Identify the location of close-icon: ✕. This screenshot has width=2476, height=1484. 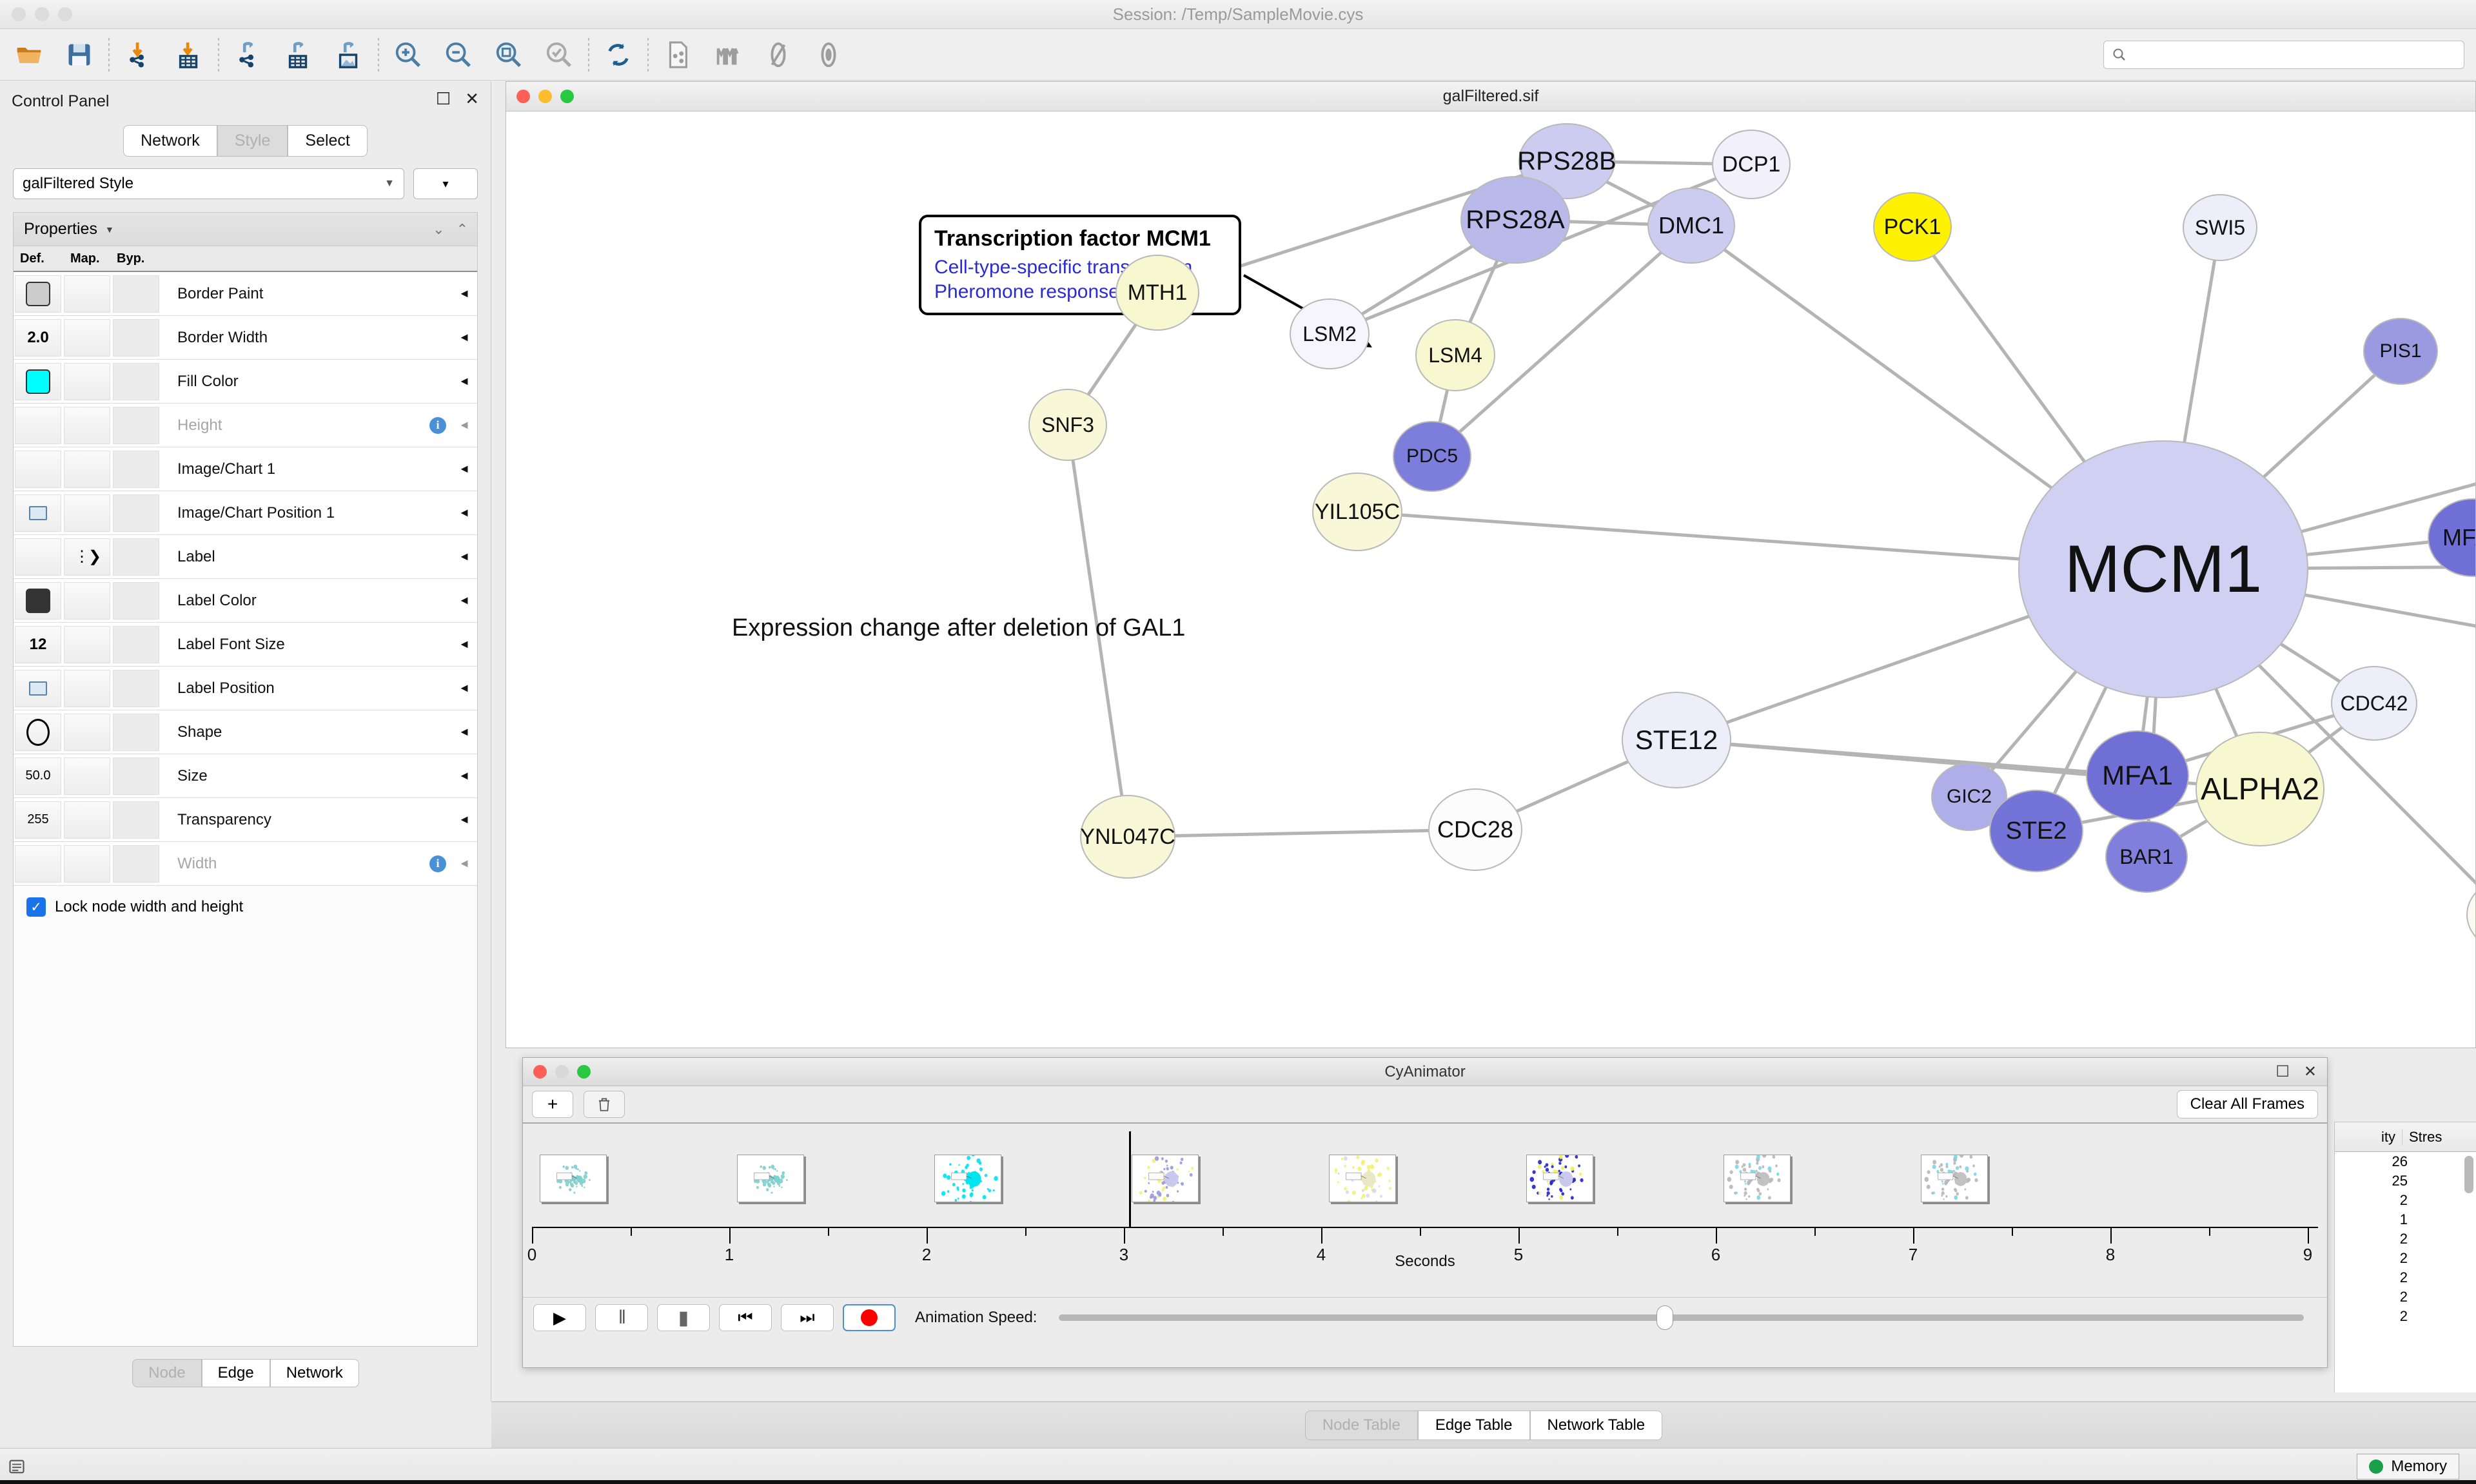
(2310, 1071).